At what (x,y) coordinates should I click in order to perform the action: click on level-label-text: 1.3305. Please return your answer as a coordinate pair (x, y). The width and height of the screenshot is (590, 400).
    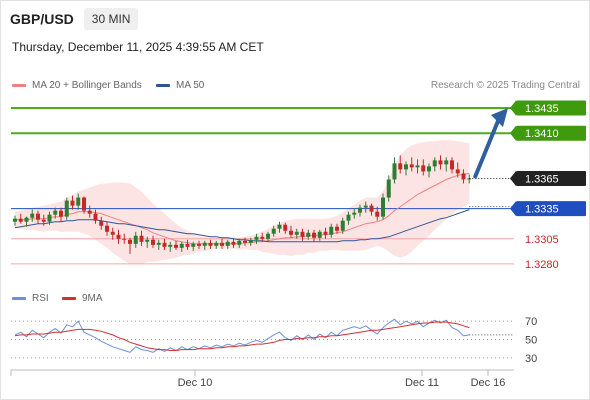
    Looking at the image, I should click on (542, 240).